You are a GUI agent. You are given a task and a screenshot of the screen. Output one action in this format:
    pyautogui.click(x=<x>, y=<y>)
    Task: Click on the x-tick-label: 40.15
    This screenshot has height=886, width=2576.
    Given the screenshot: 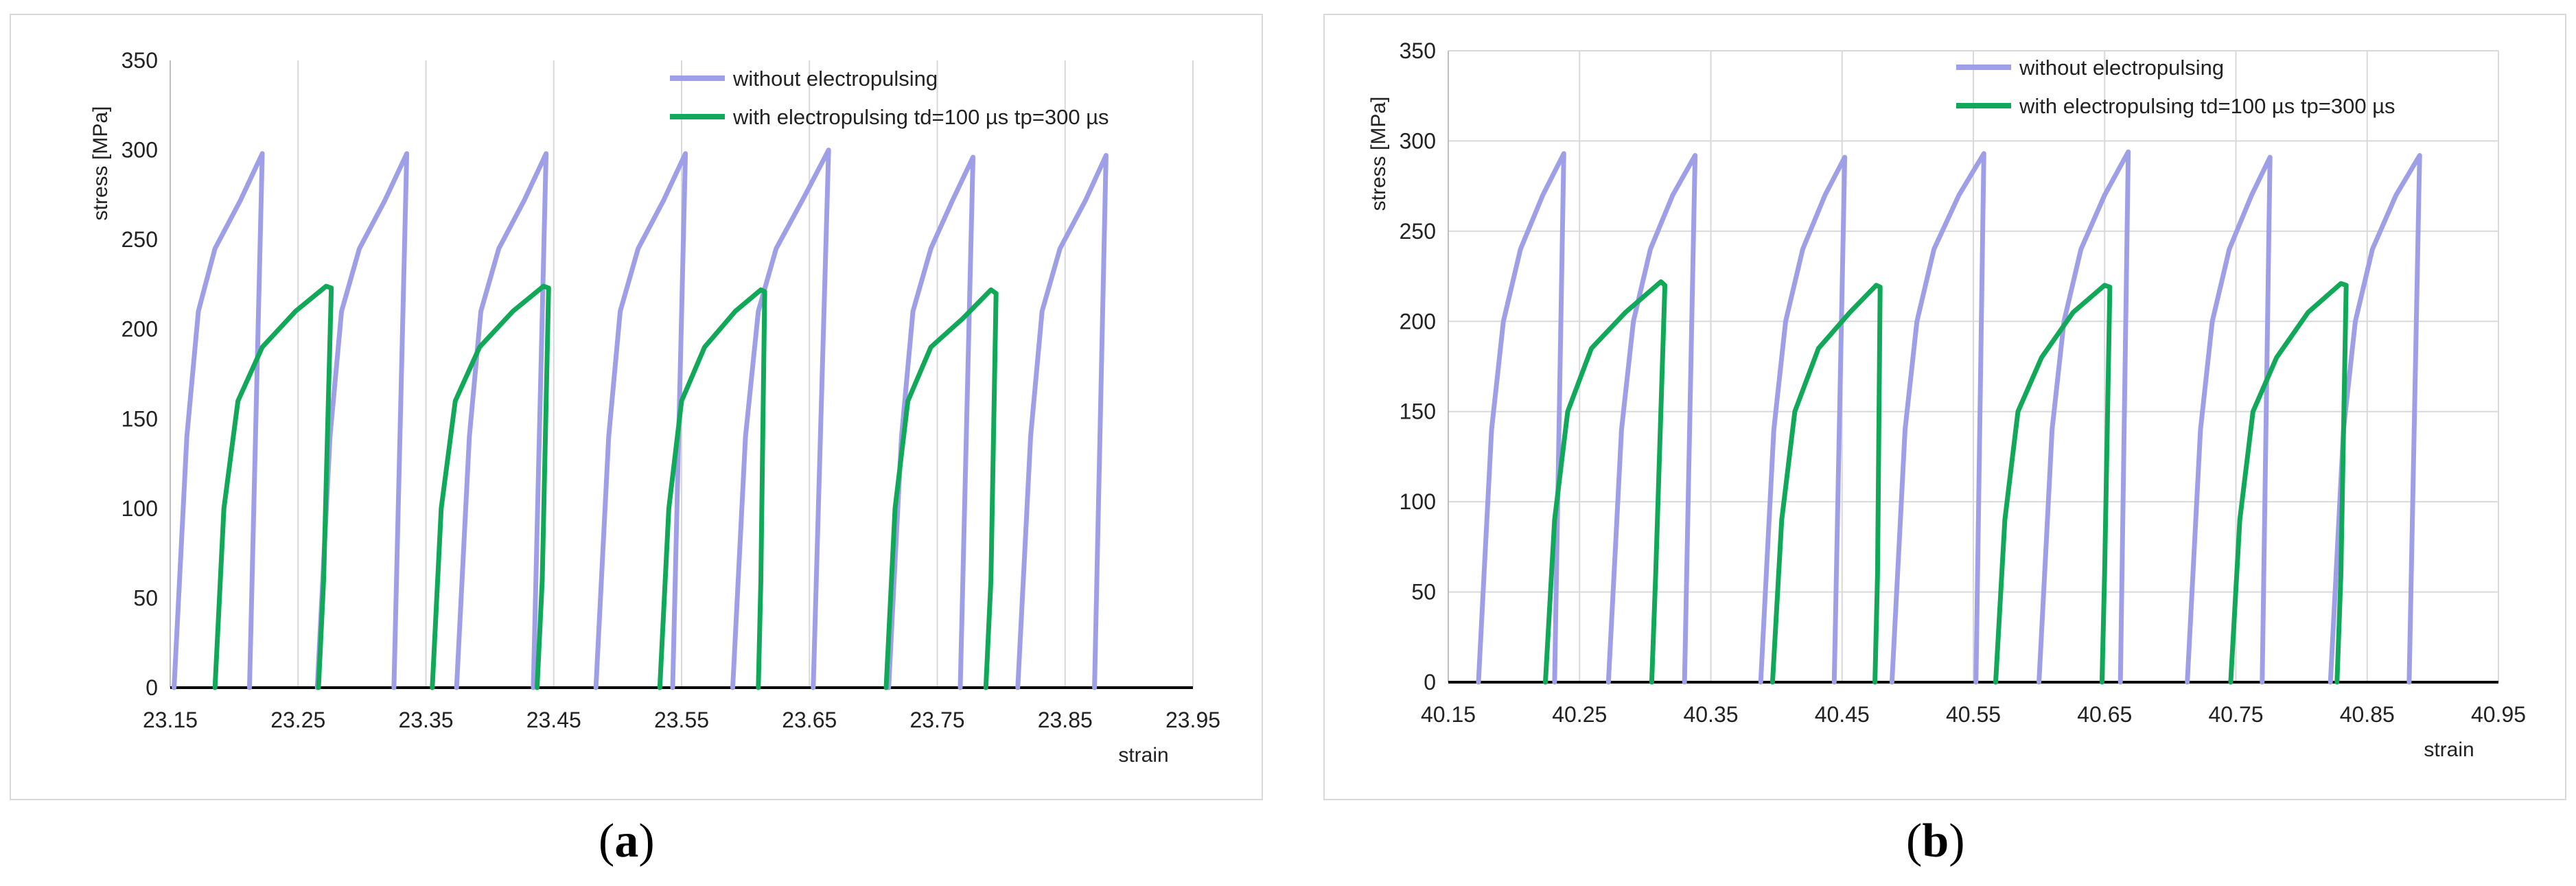 What is the action you would take?
    pyautogui.click(x=1448, y=714)
    